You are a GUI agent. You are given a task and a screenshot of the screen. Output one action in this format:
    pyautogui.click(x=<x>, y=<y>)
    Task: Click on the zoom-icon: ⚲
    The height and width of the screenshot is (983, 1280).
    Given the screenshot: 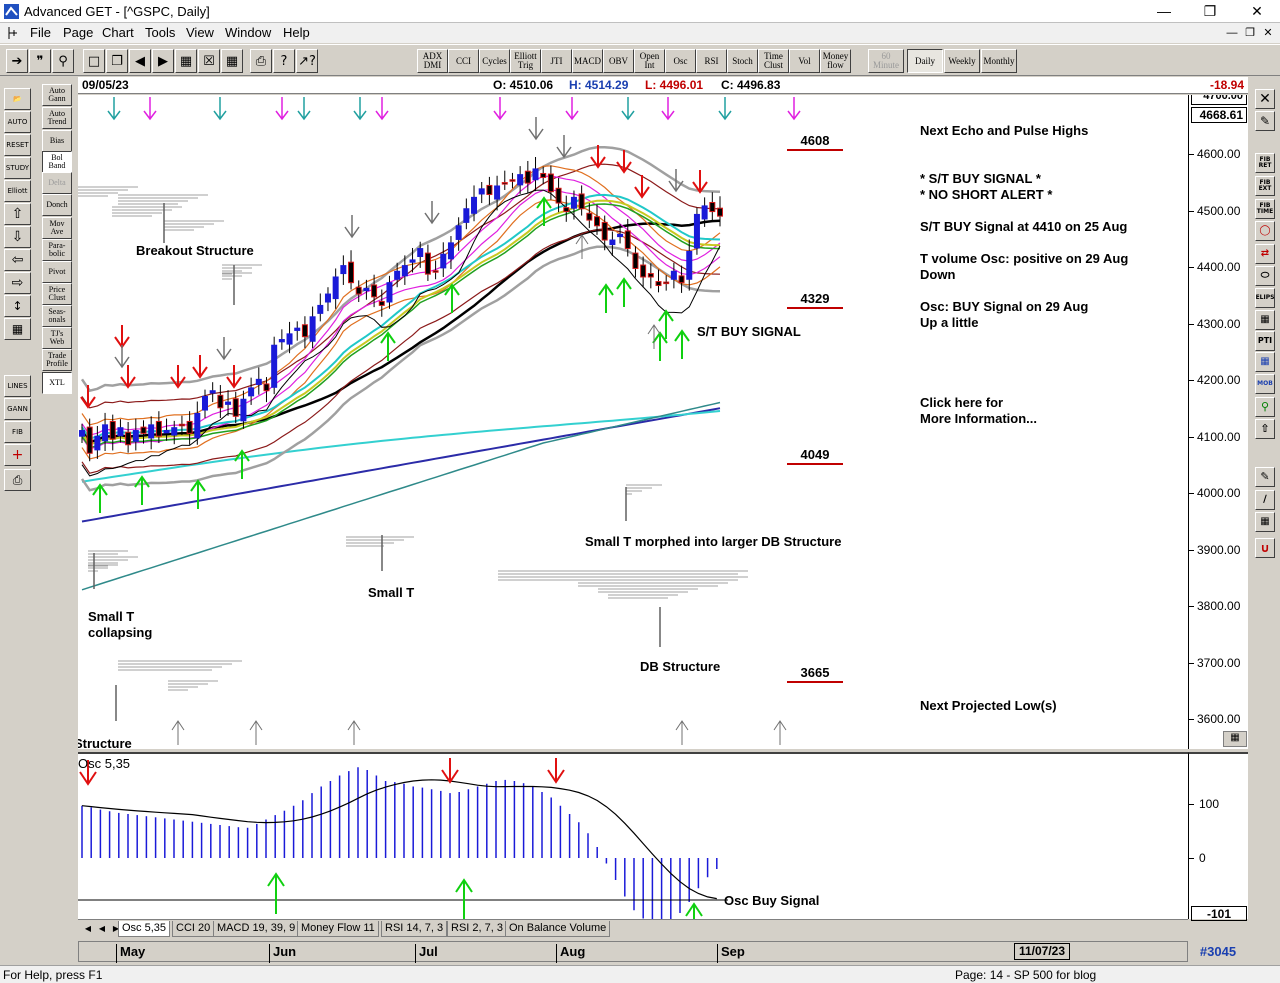 What is the action you would take?
    pyautogui.click(x=1265, y=407)
    